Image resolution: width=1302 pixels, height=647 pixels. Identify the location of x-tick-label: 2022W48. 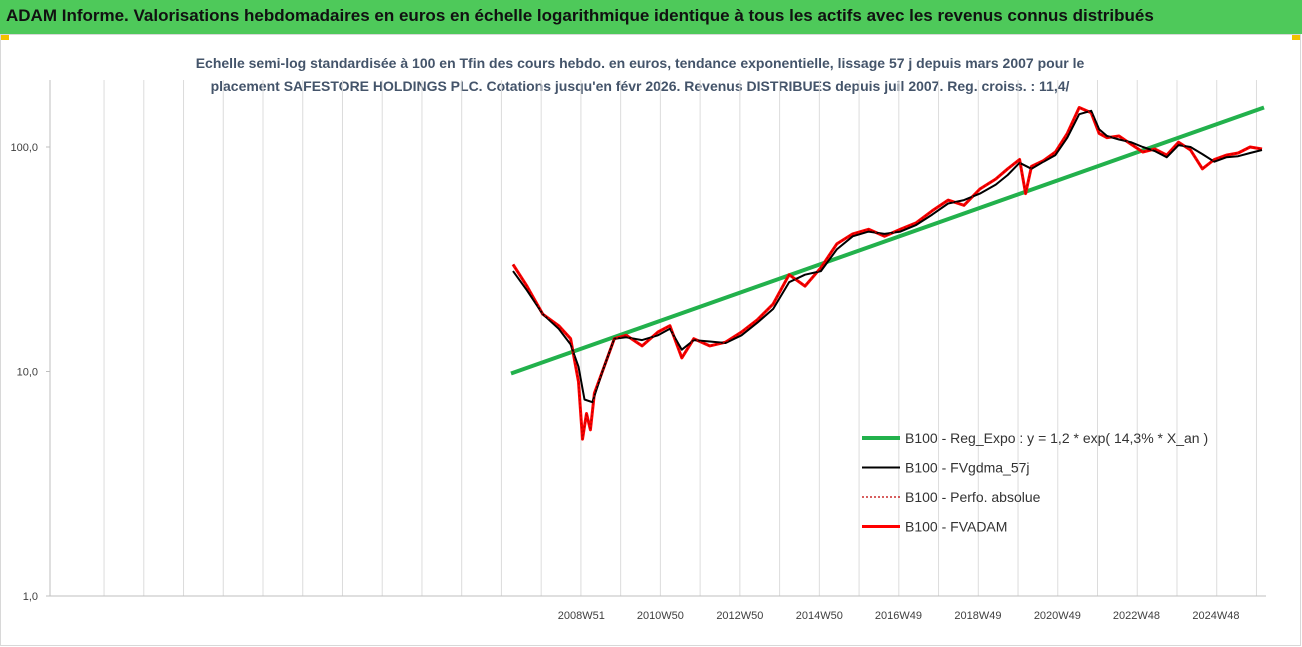
(1136, 616).